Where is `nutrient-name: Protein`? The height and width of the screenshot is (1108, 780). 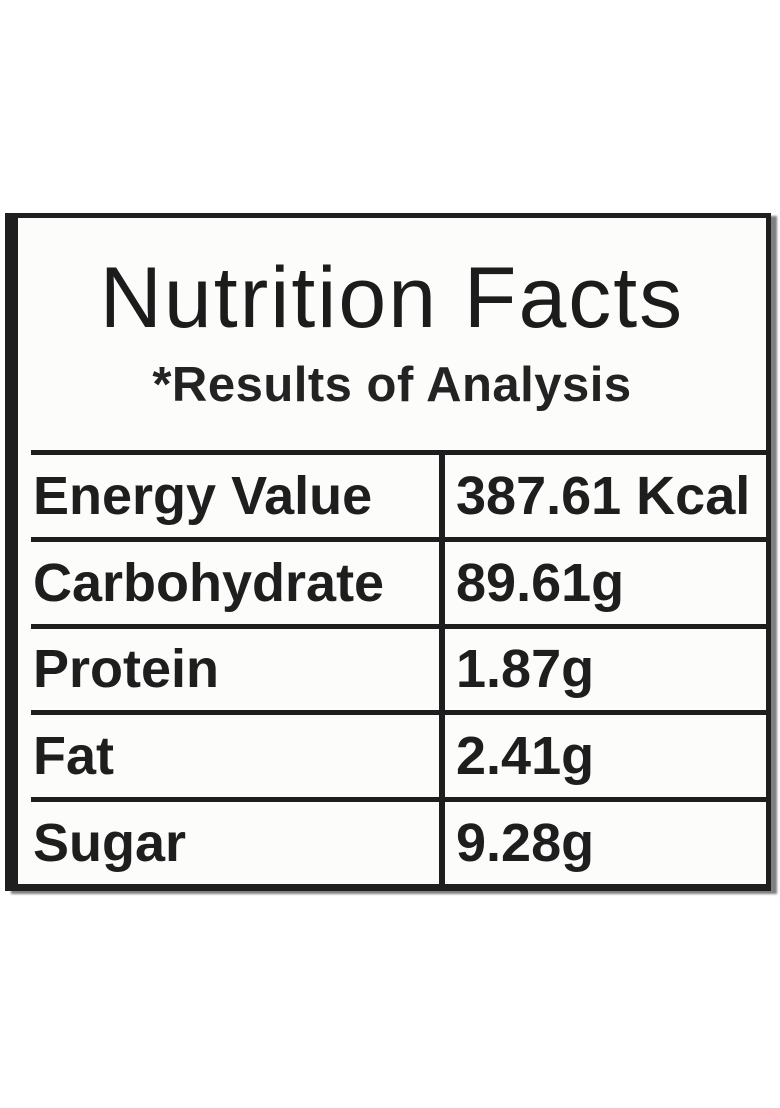 nutrient-name: Protein is located at coordinates (126, 669).